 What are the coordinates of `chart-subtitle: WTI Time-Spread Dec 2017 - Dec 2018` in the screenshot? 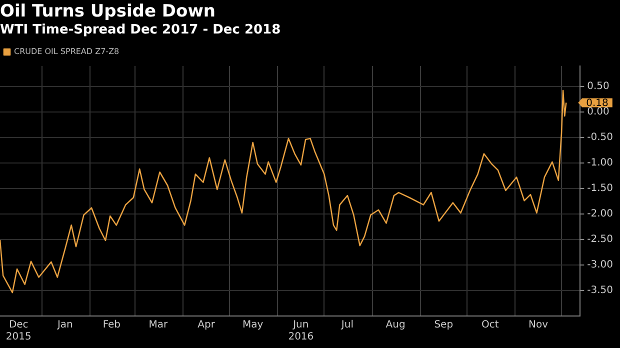 It's located at (140, 30).